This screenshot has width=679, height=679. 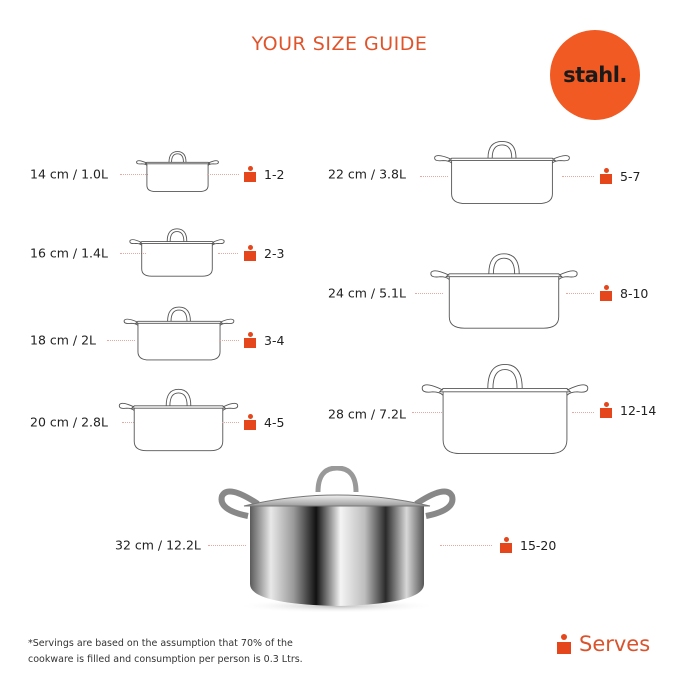 I want to click on serves-indicator: 15-20, so click(x=528, y=545).